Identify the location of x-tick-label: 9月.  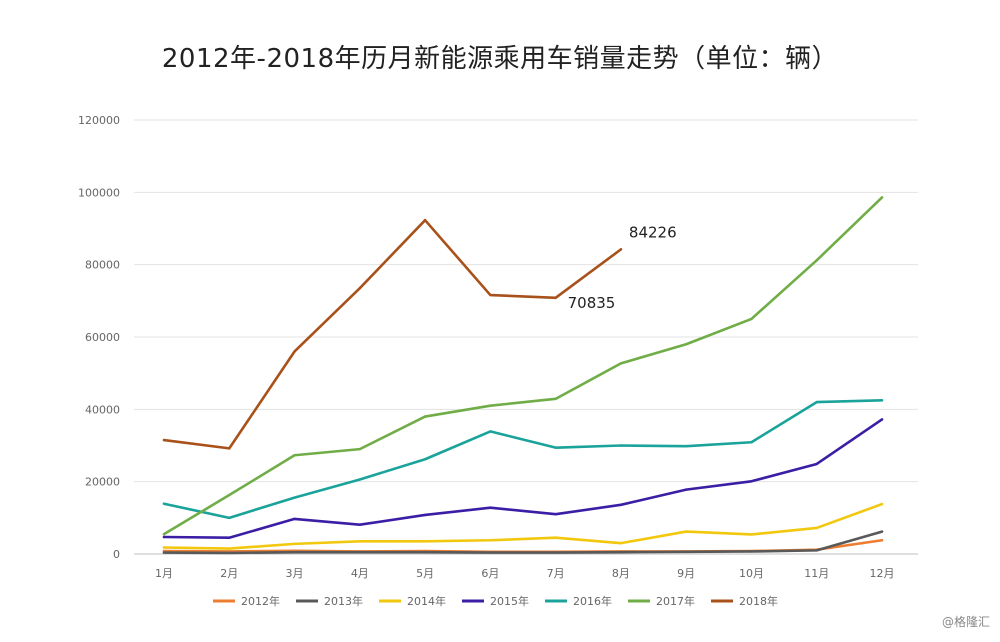
(686, 573).